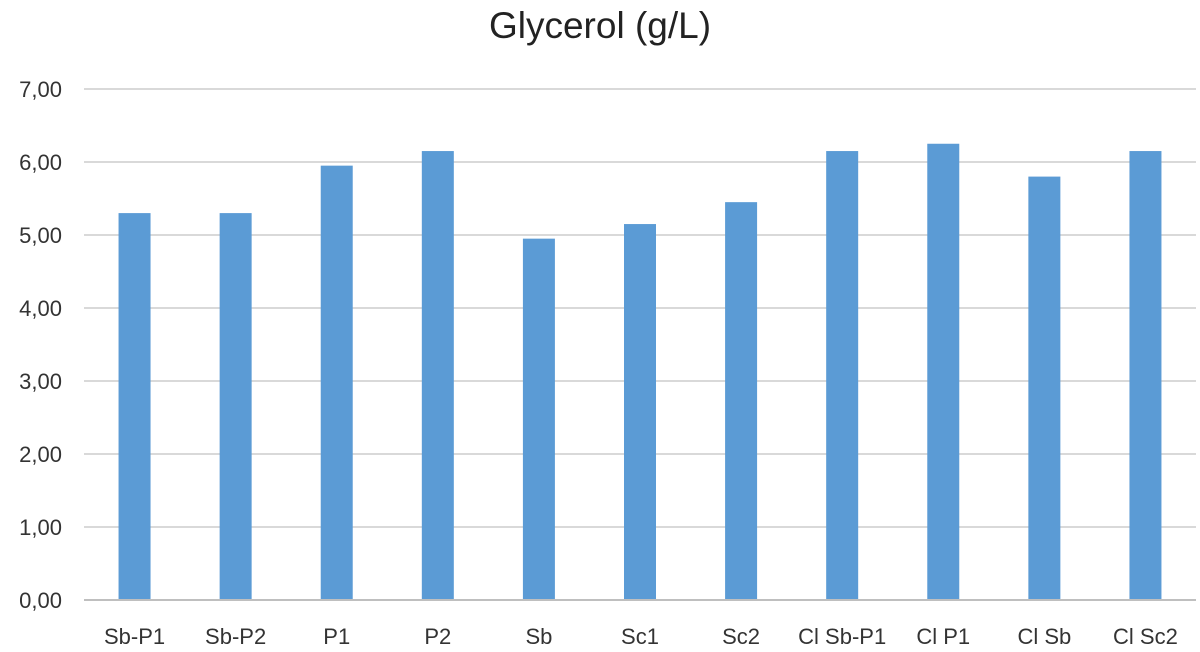 The height and width of the screenshot is (652, 1200). What do you see at coordinates (538, 636) in the screenshot?
I see `x-tick-label: Sb` at bounding box center [538, 636].